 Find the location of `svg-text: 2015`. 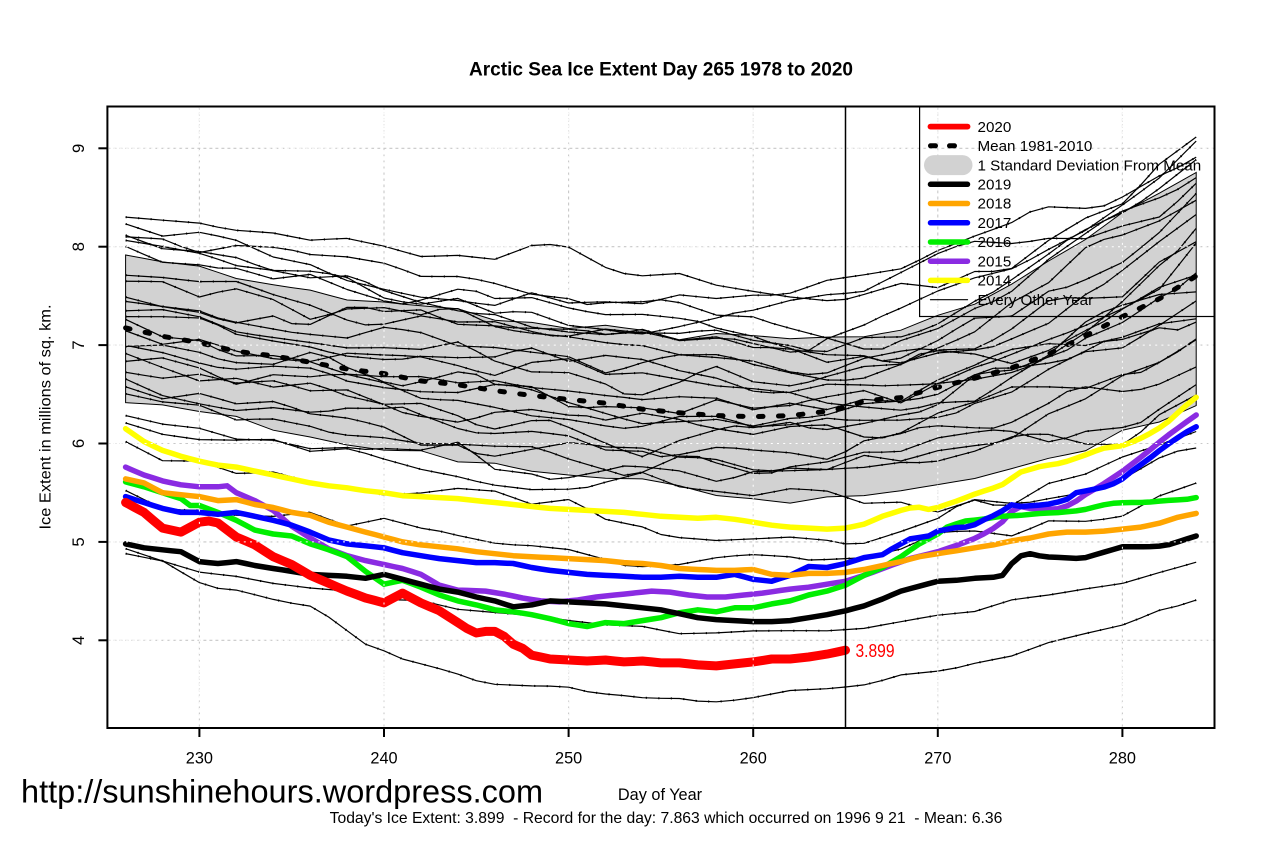

svg-text: 2015 is located at coordinates (995, 261).